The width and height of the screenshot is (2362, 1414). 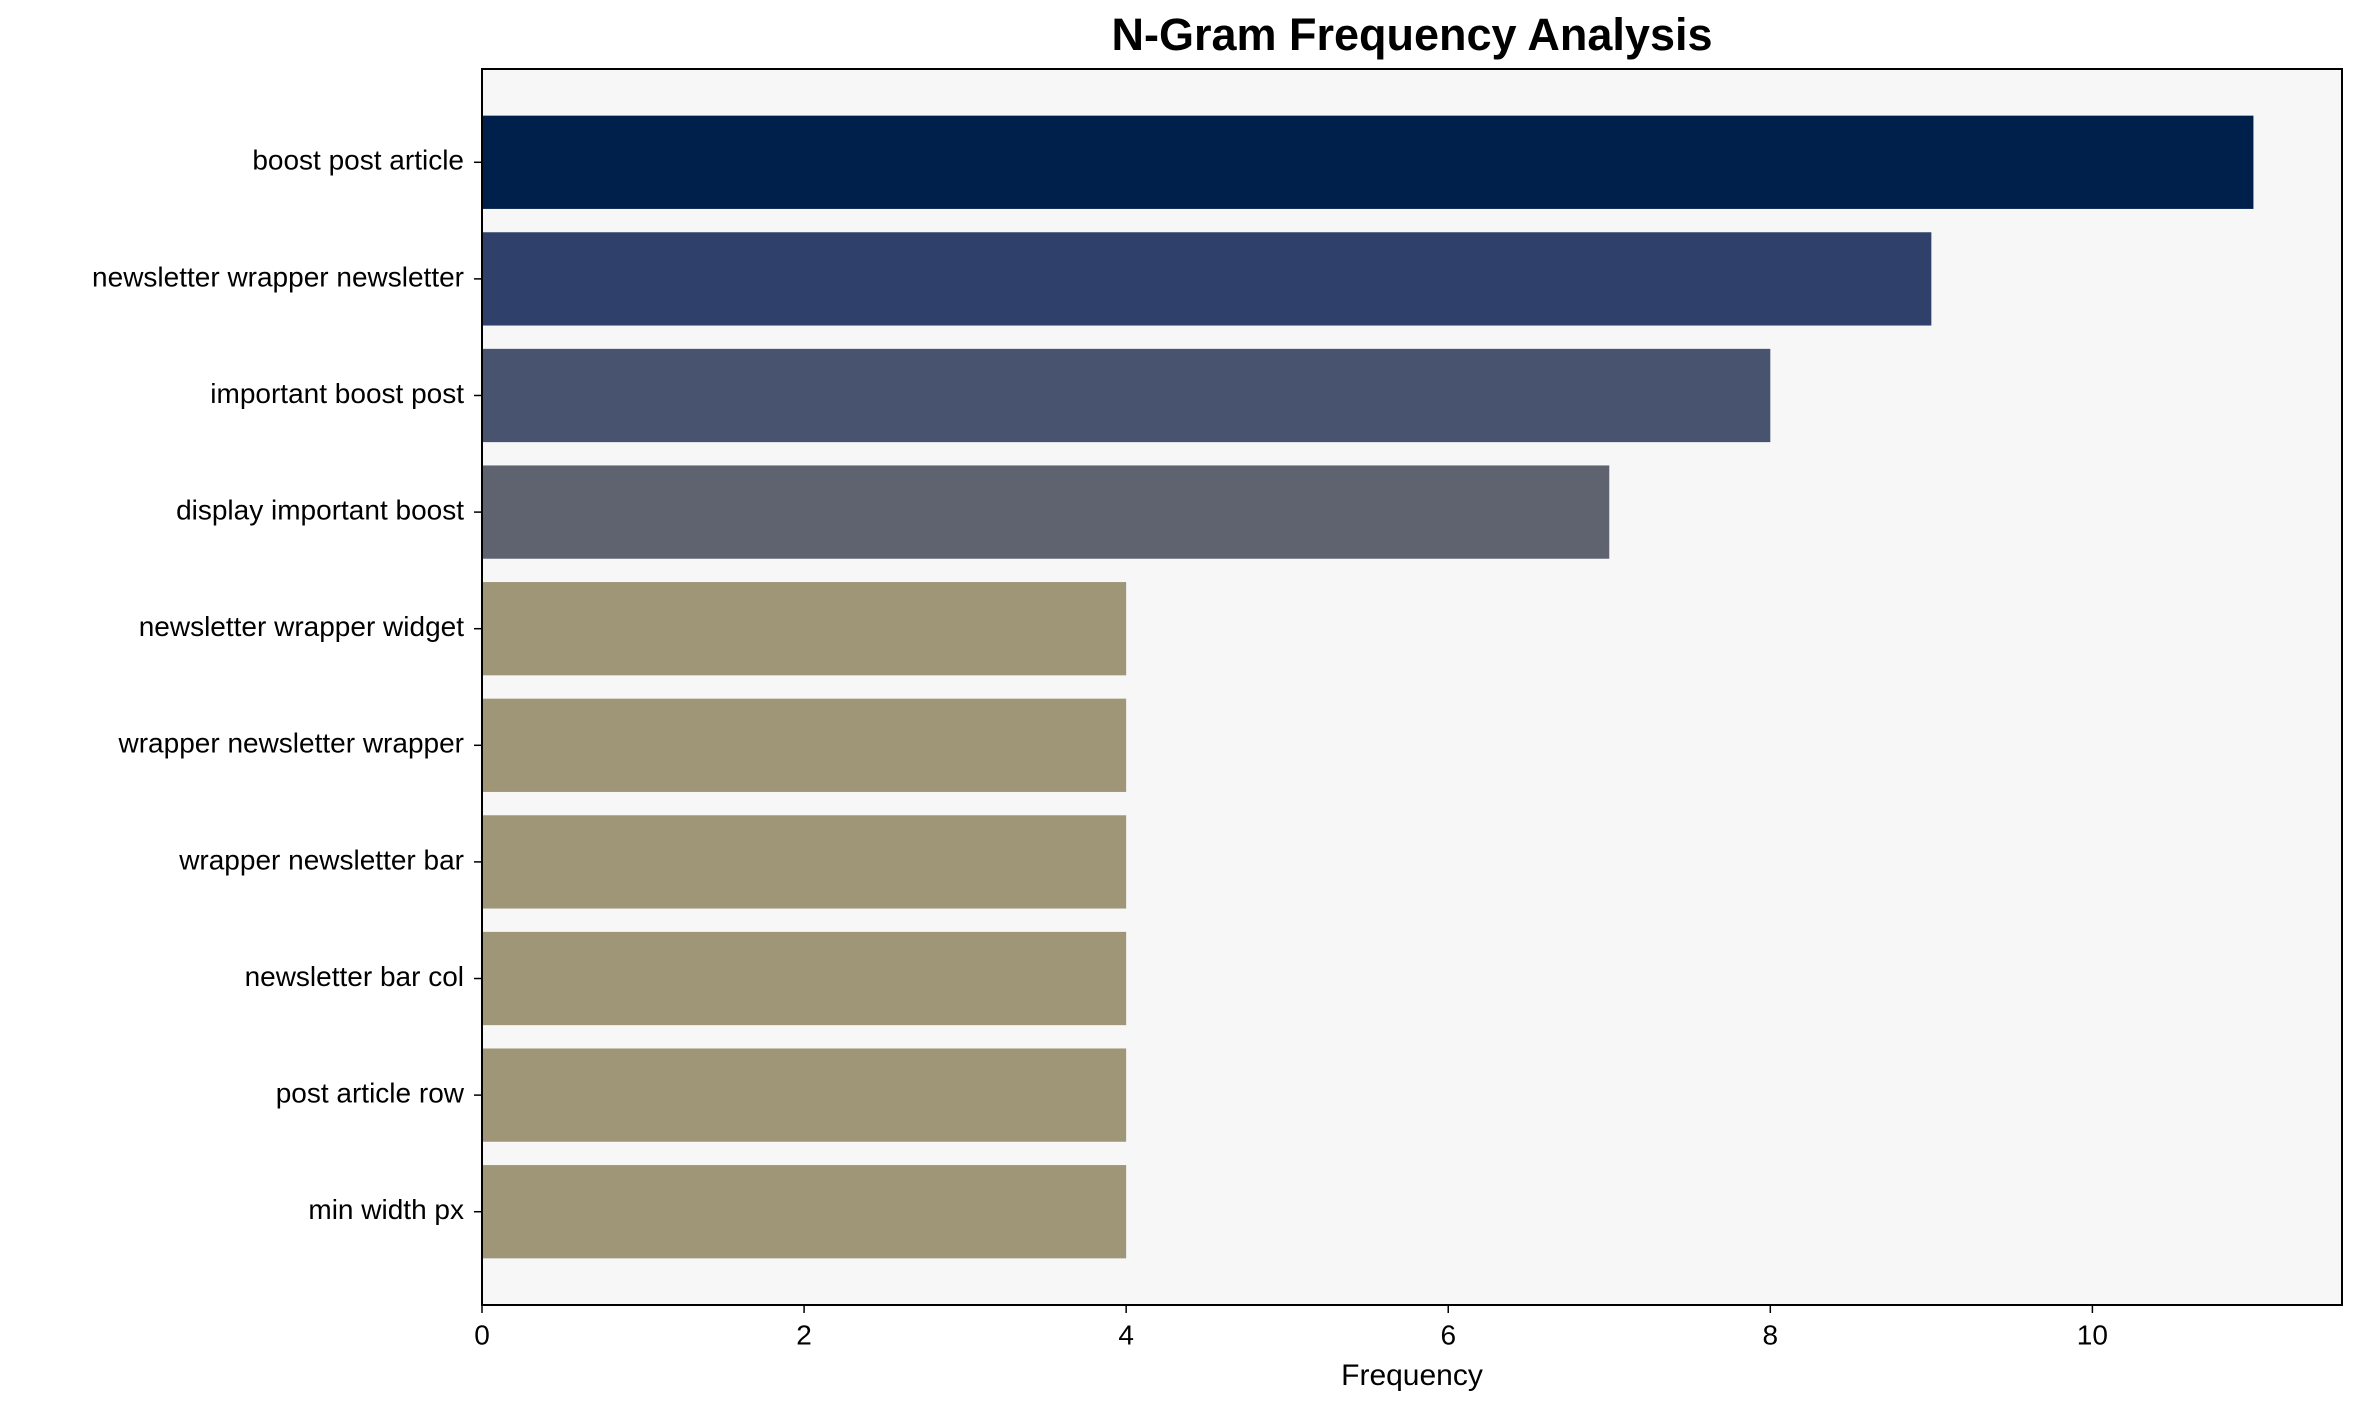 I want to click on x-axis-label: Frequency, so click(x=1412, y=1375).